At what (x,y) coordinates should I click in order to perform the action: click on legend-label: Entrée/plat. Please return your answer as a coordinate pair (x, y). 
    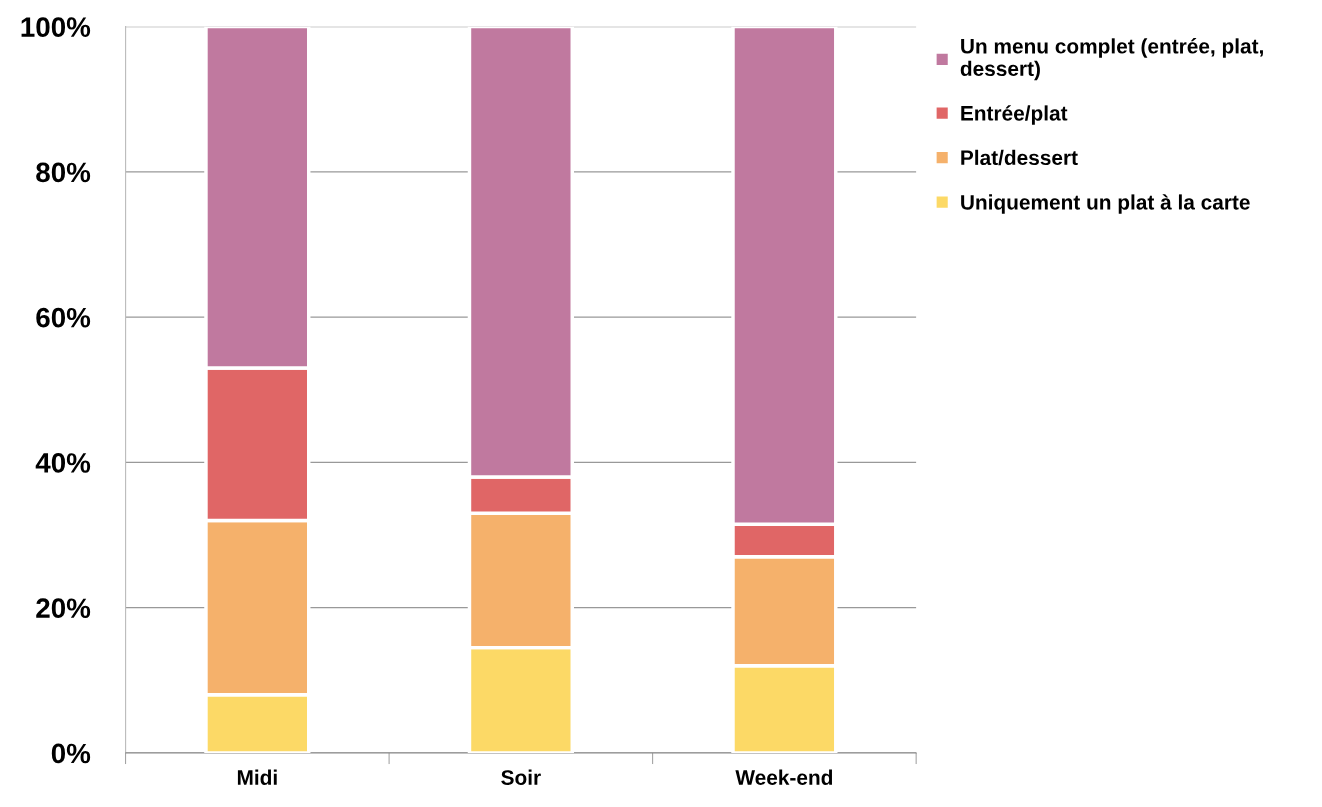
    Looking at the image, I should click on (1014, 115).